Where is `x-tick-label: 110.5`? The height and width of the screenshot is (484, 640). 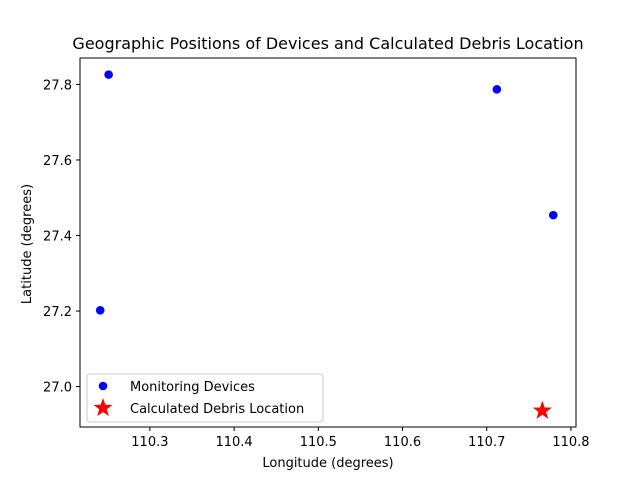
x-tick-label: 110.5 is located at coordinates (318, 442).